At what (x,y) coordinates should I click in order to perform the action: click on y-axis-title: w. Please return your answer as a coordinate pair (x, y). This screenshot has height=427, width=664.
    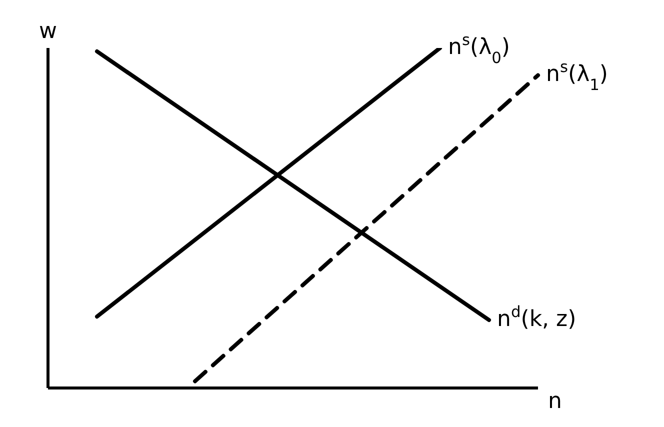
    Looking at the image, I should click on (48, 31).